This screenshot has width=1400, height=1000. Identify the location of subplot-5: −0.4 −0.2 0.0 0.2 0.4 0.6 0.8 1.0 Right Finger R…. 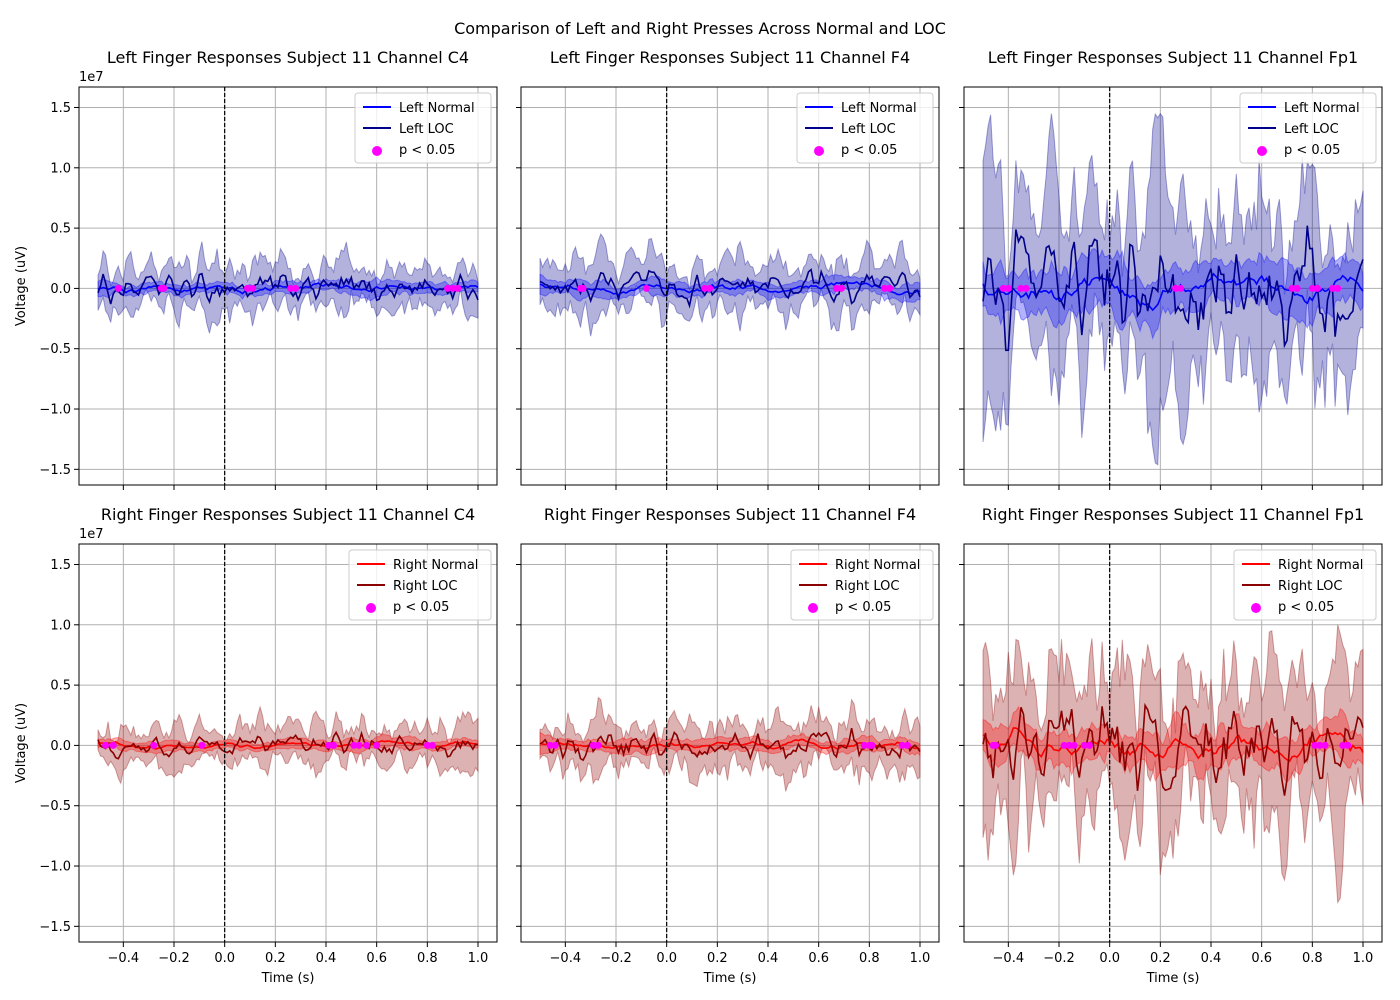
(728, 745).